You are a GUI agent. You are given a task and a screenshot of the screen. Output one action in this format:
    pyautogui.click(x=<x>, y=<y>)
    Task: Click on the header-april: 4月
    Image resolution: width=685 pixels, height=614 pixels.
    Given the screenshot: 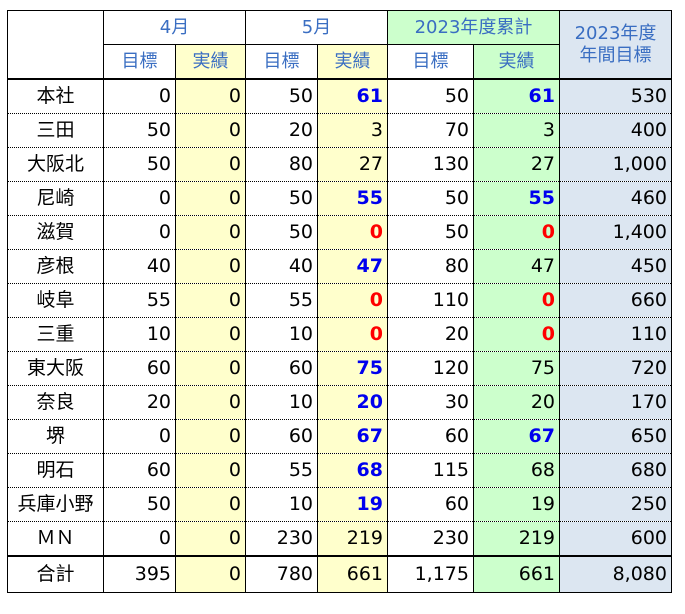 What is the action you would take?
    pyautogui.click(x=174, y=27)
    